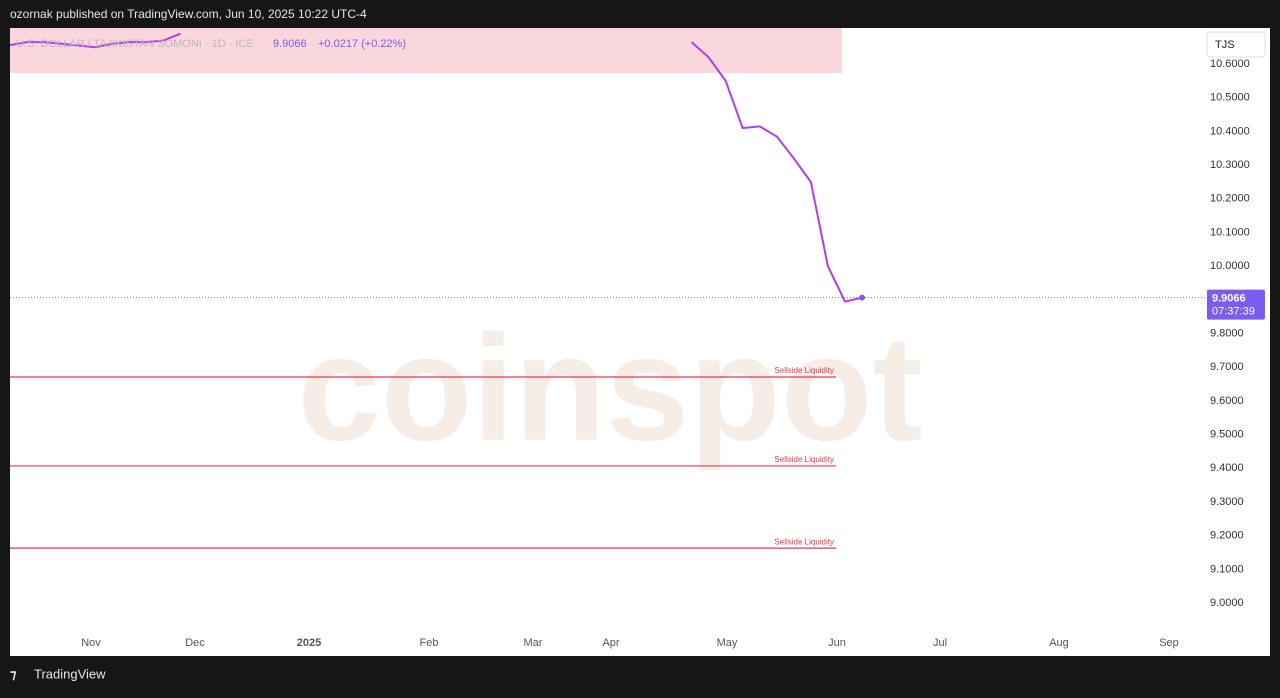  I want to click on y-tick-label: 10.5000, so click(1230, 98).